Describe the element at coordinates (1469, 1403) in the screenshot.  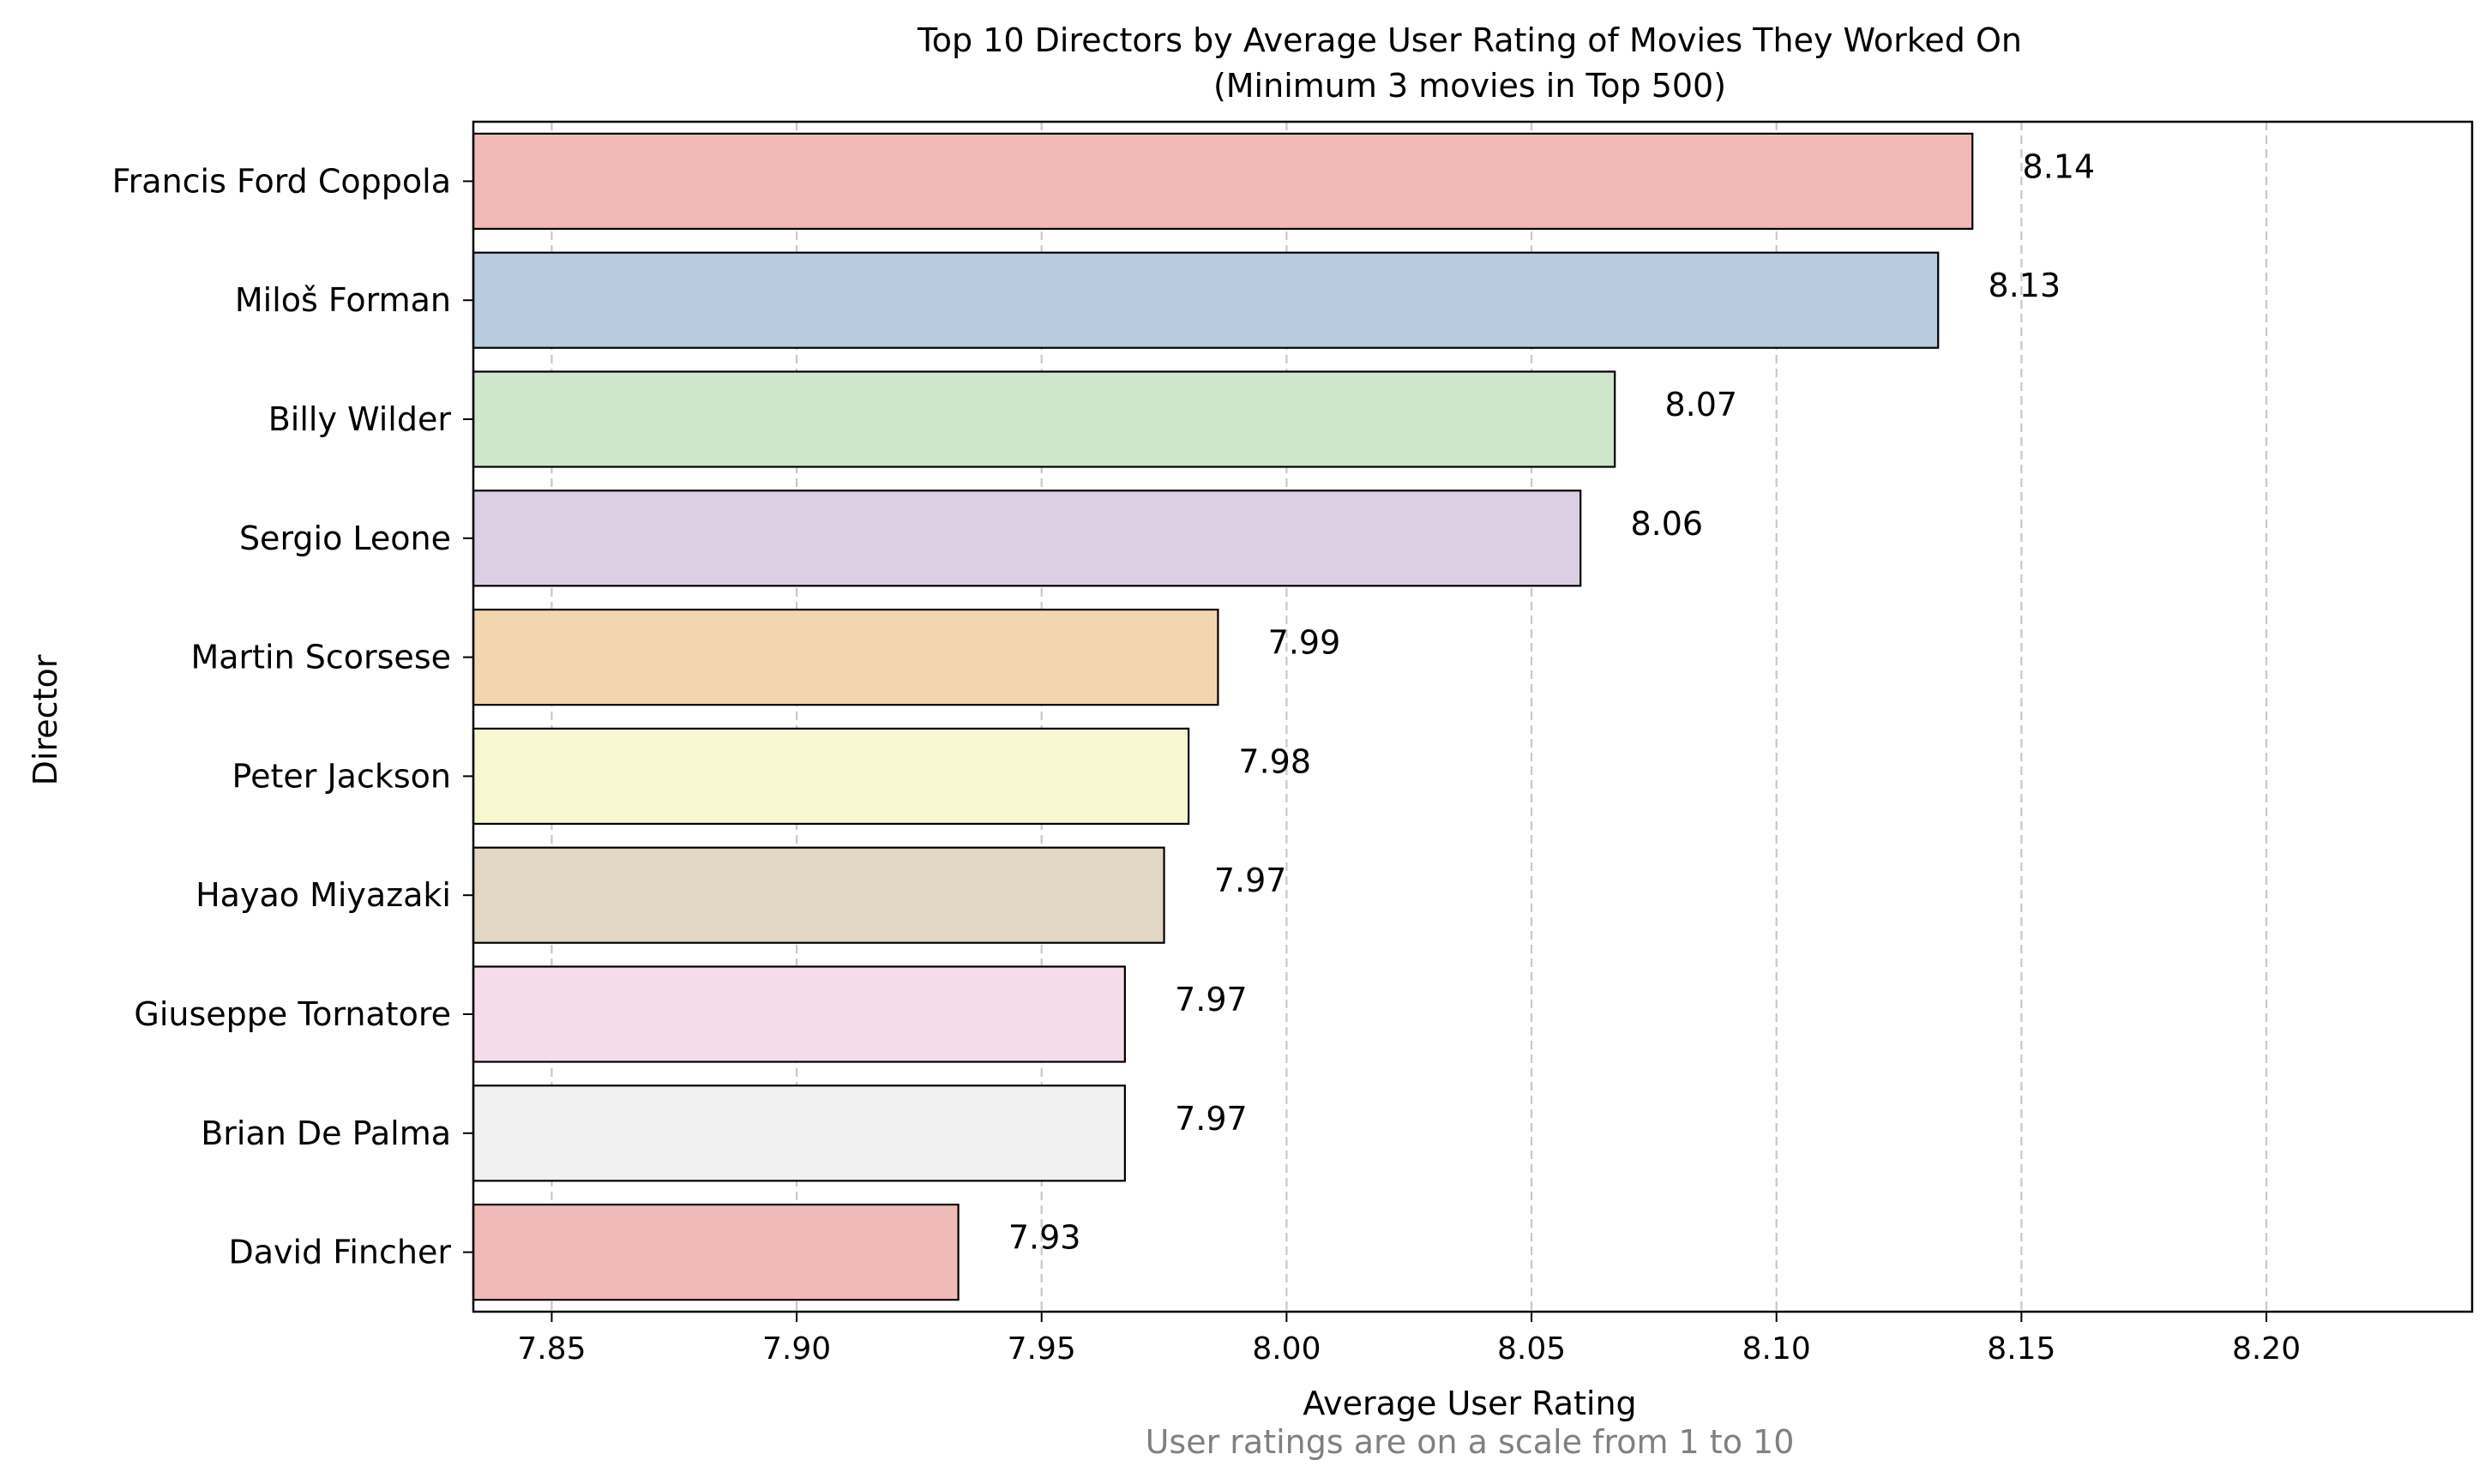
I see `x-axis-label: Average User Rating` at that location.